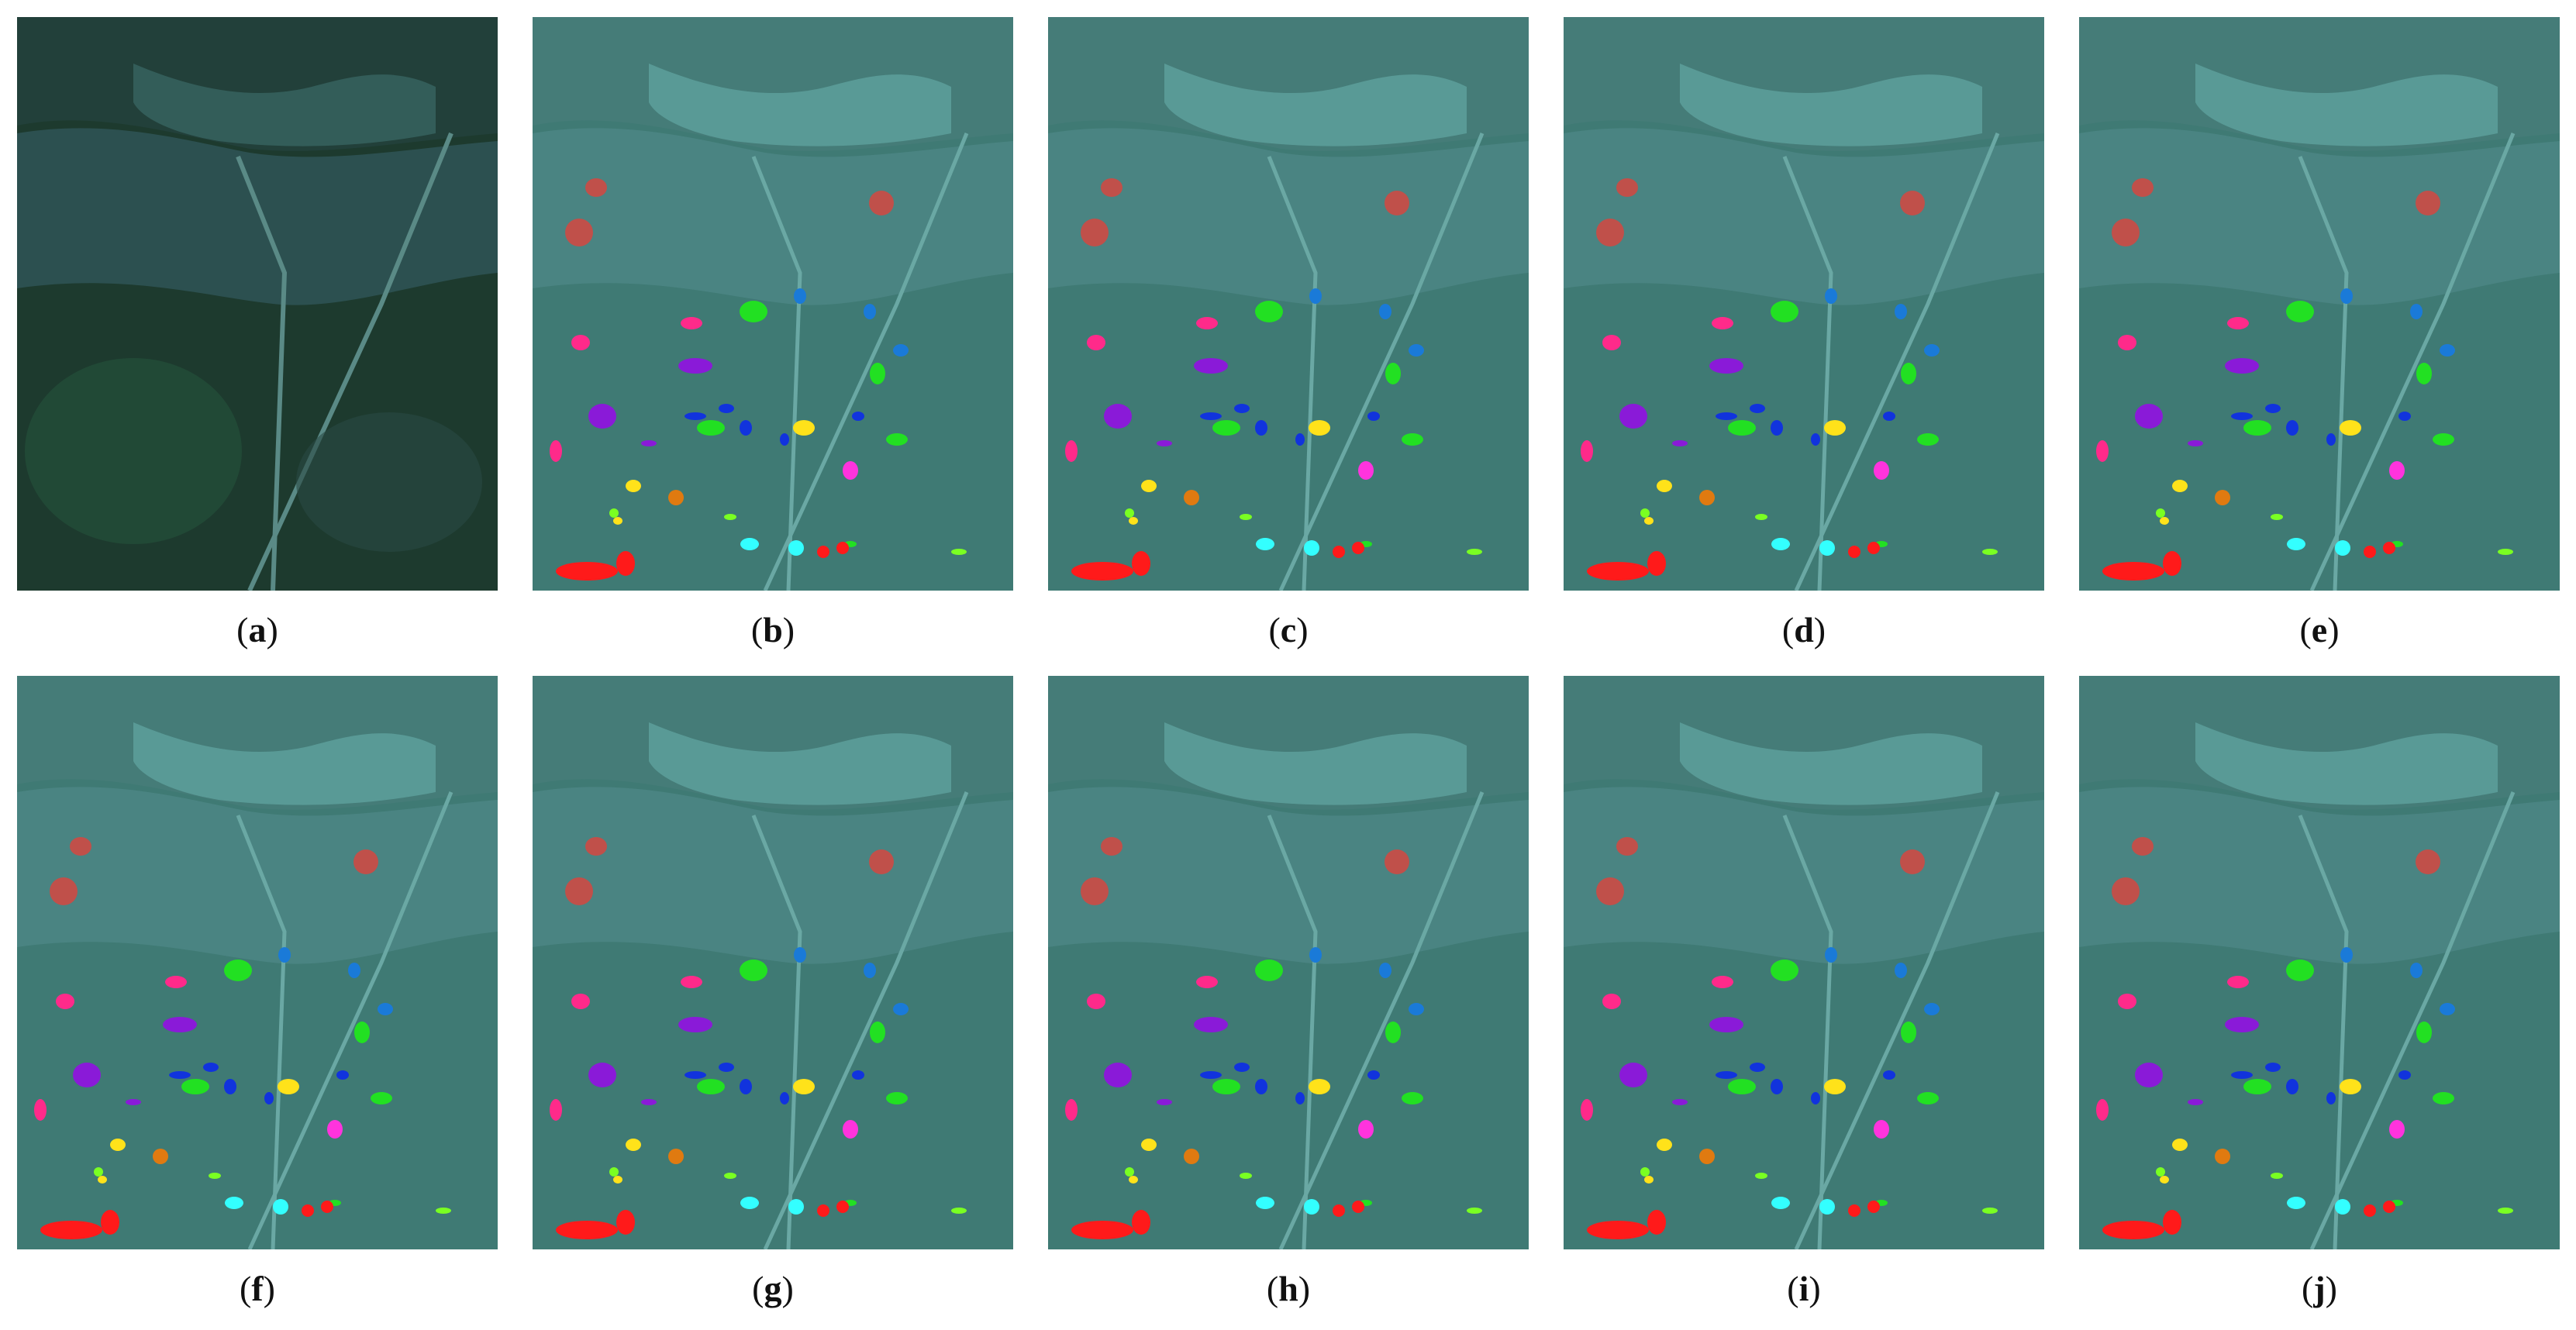 This screenshot has height=1330, width=2576. I want to click on caption-letter: d, so click(1804, 629).